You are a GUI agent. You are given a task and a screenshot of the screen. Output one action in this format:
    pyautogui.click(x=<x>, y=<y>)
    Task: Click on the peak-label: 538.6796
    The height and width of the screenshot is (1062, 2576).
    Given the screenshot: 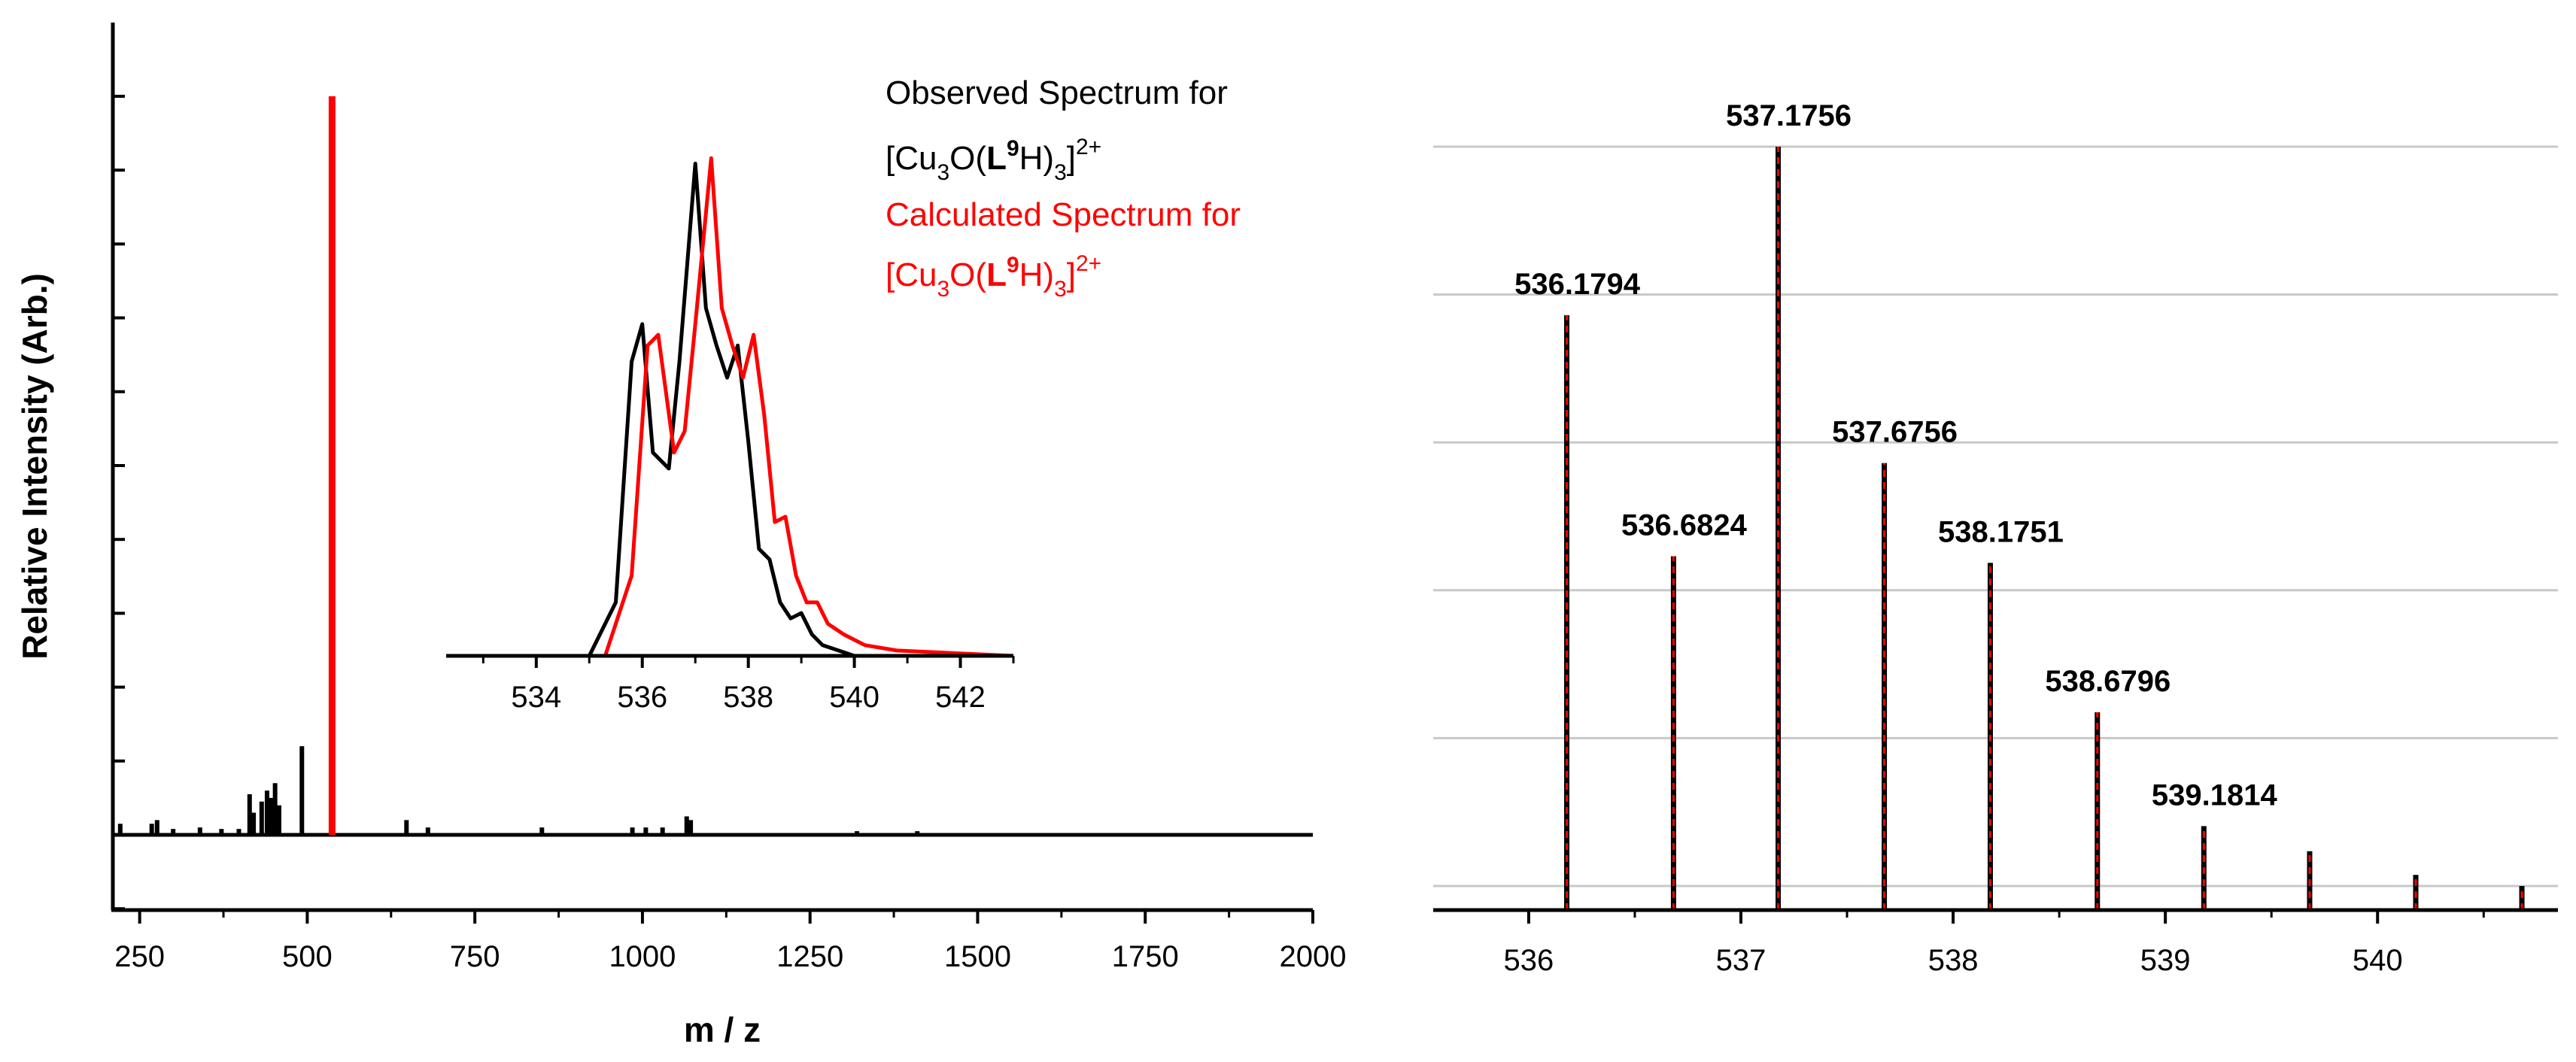 What is the action you would take?
    pyautogui.click(x=2107, y=682)
    